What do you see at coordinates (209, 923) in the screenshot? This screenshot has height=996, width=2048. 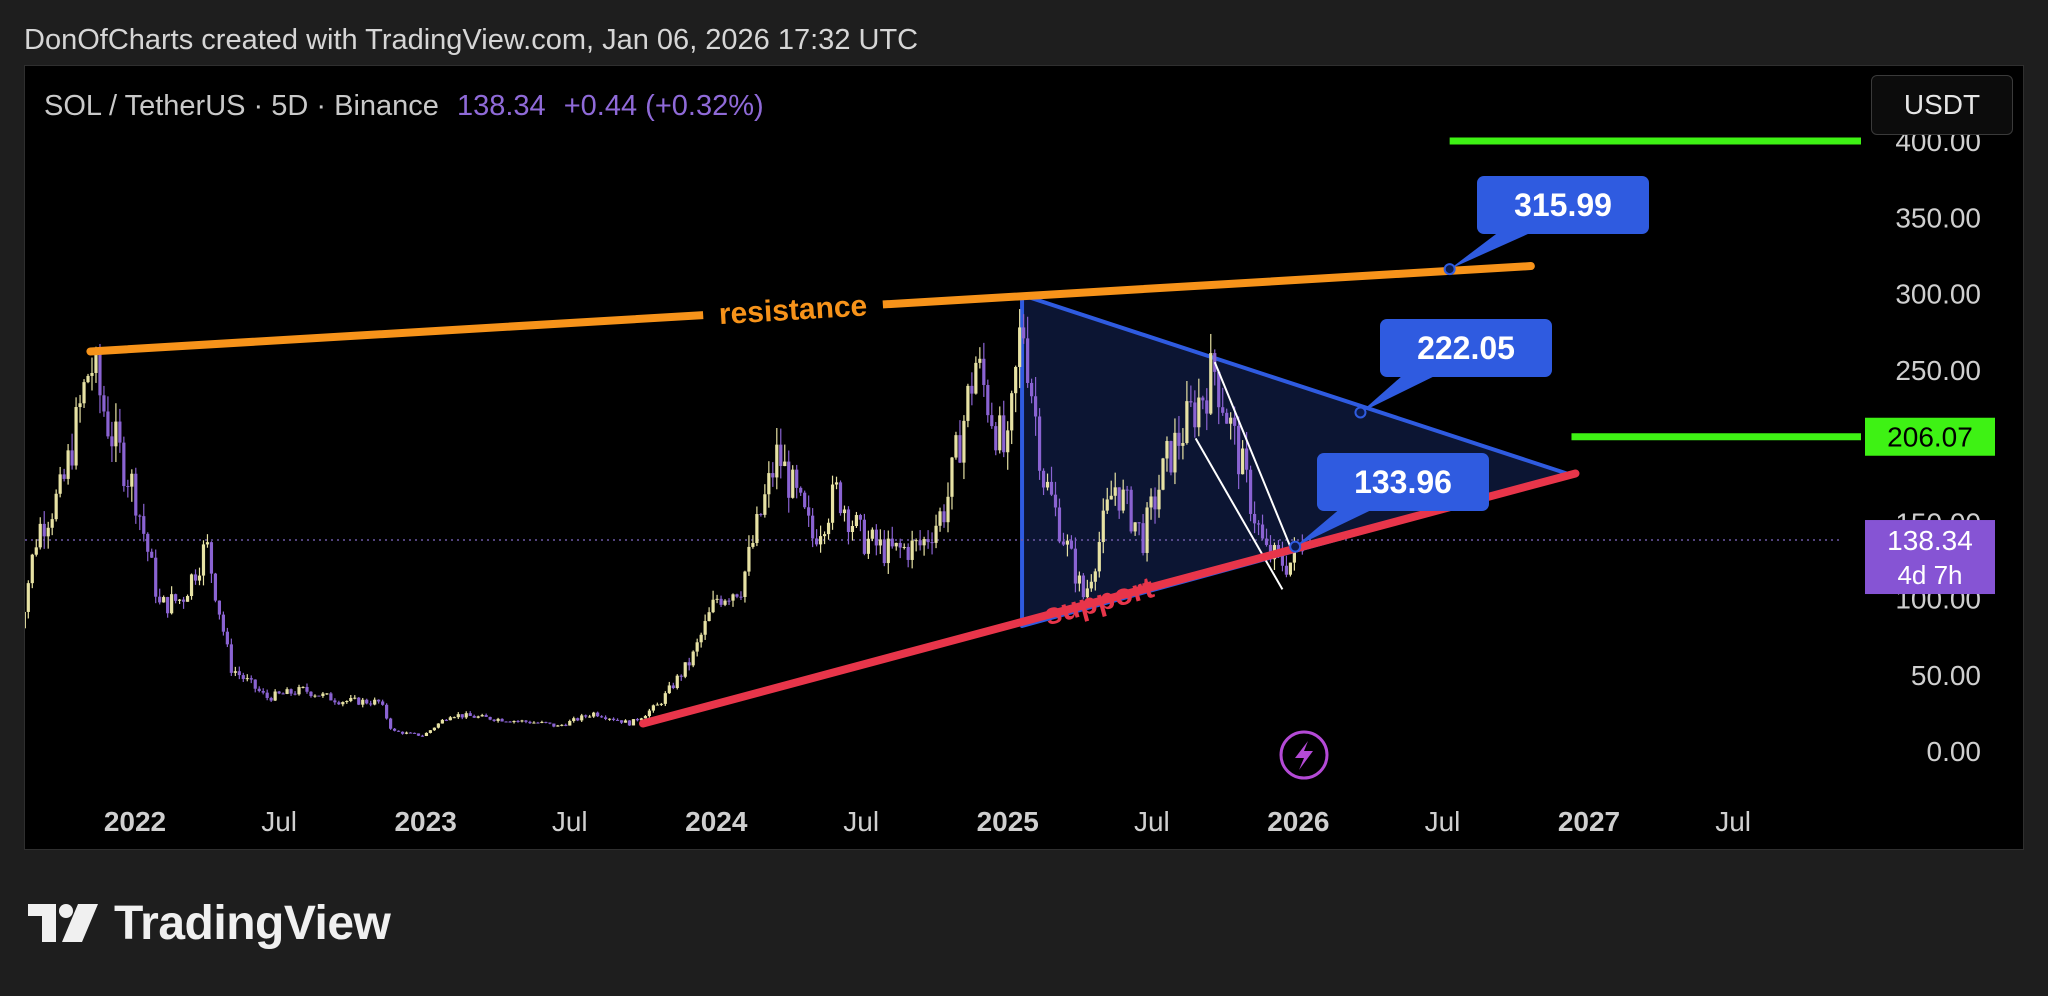 I see `tradingview-logo: TradingView` at bounding box center [209, 923].